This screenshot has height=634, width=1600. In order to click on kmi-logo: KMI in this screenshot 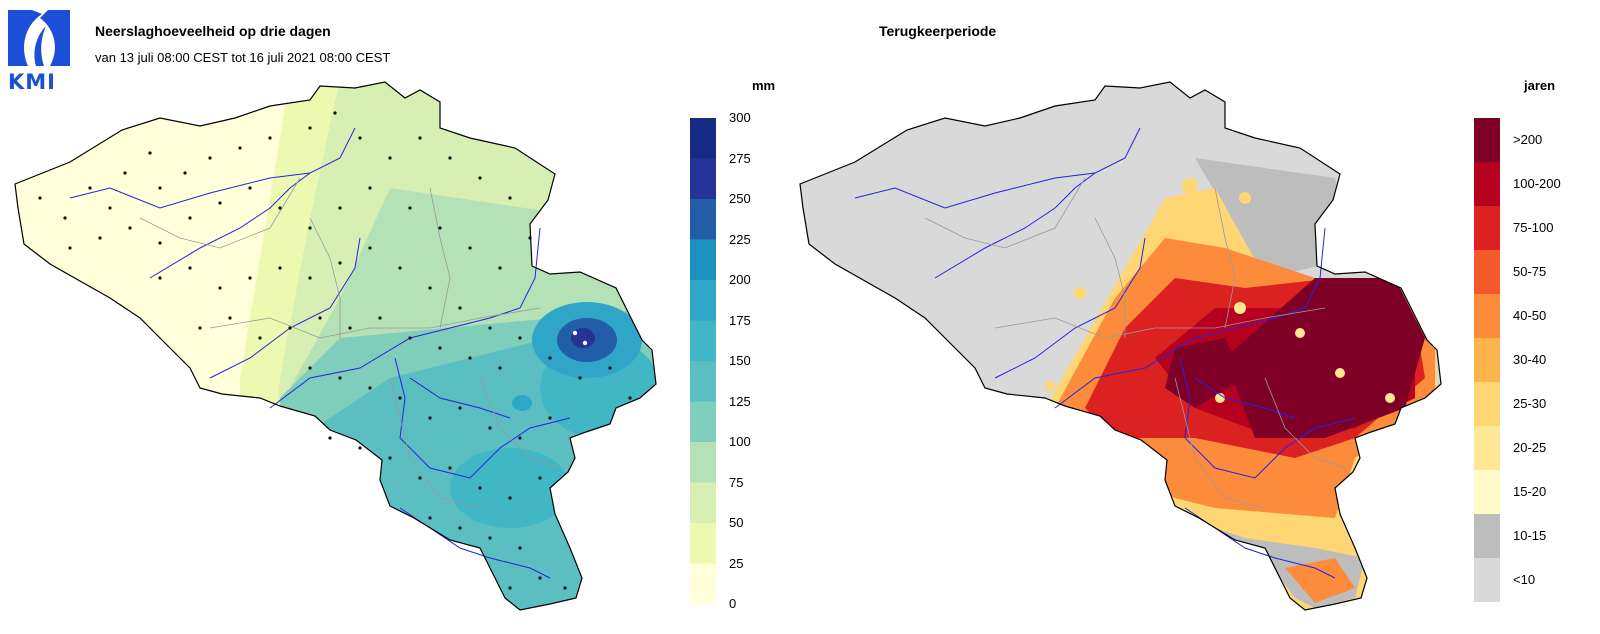, I will do `click(39, 51)`.